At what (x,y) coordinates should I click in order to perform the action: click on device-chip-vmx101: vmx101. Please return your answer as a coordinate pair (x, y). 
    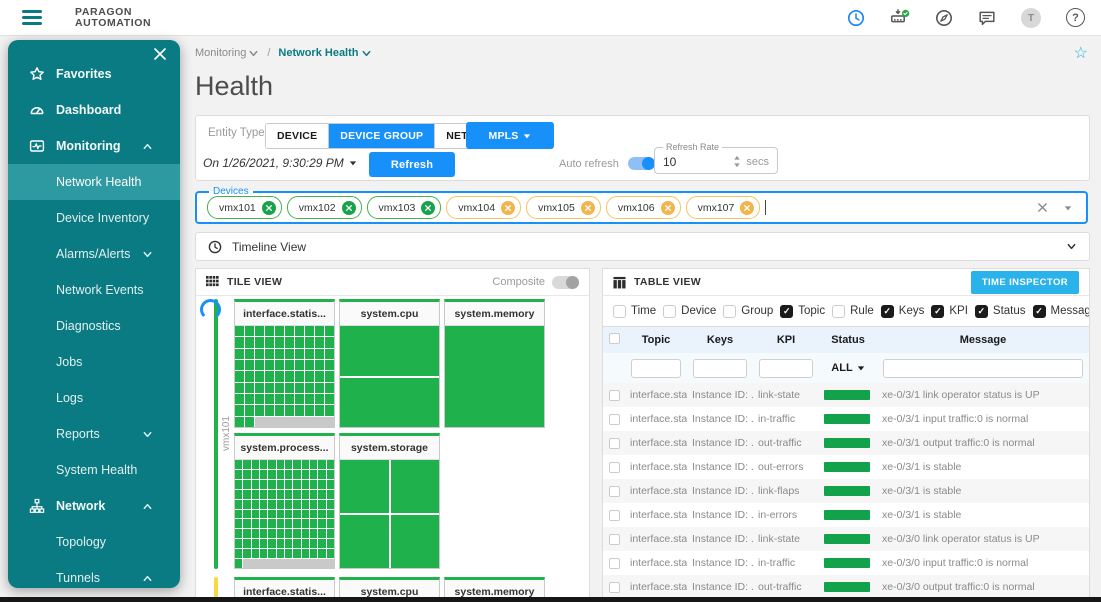
    Looking at the image, I should click on (244, 207).